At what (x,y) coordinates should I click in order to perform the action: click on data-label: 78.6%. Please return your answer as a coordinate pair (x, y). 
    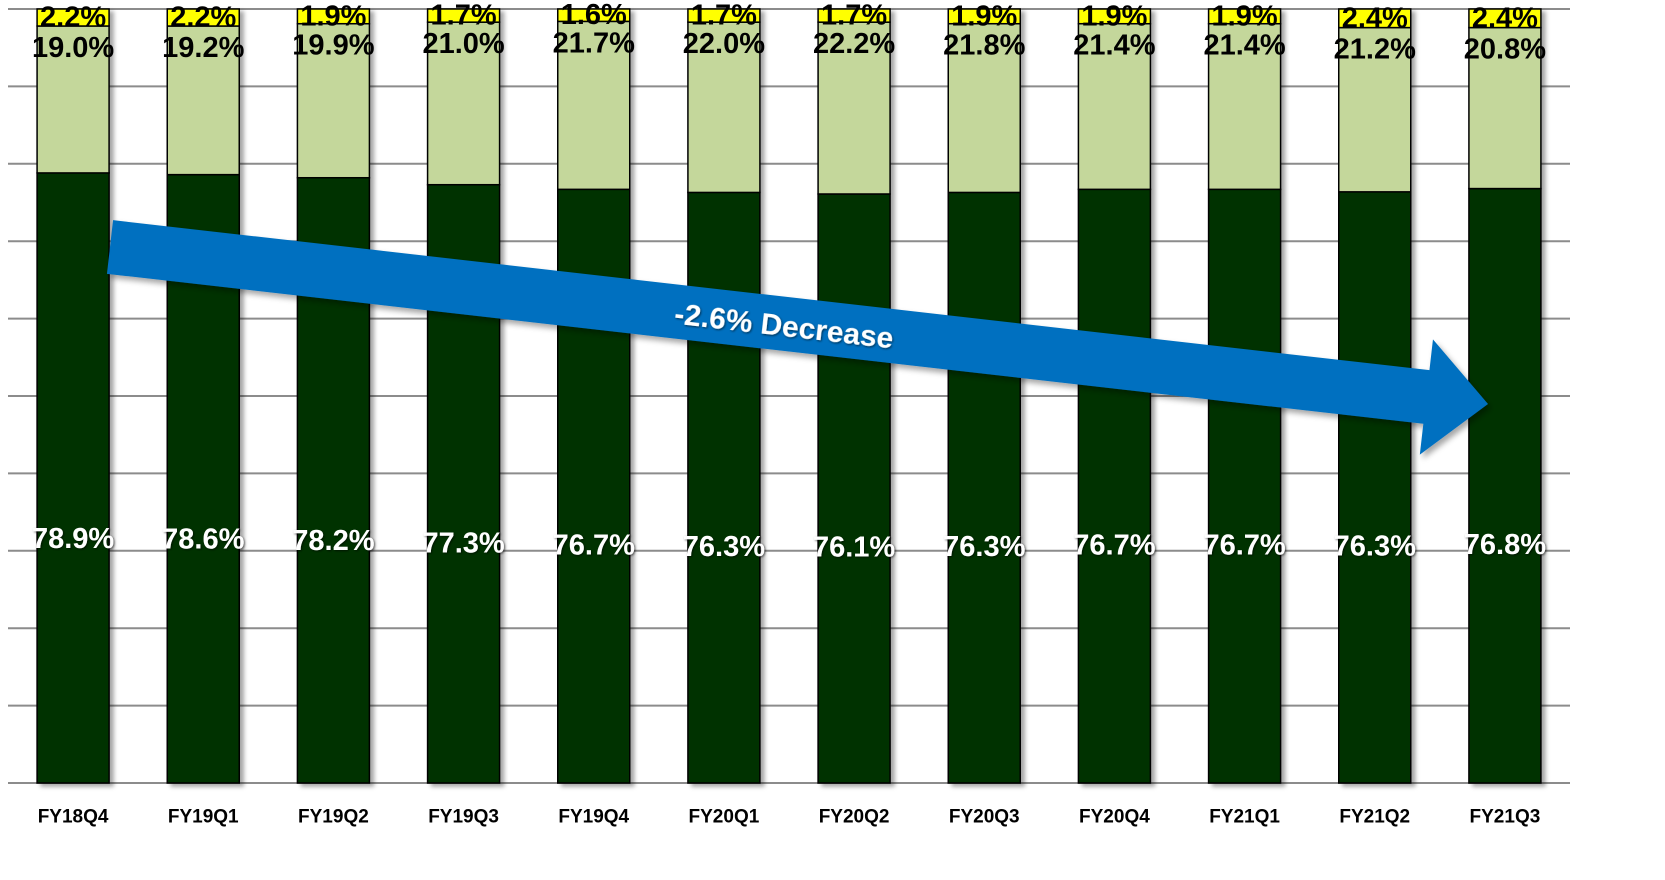
    Looking at the image, I should click on (203, 540).